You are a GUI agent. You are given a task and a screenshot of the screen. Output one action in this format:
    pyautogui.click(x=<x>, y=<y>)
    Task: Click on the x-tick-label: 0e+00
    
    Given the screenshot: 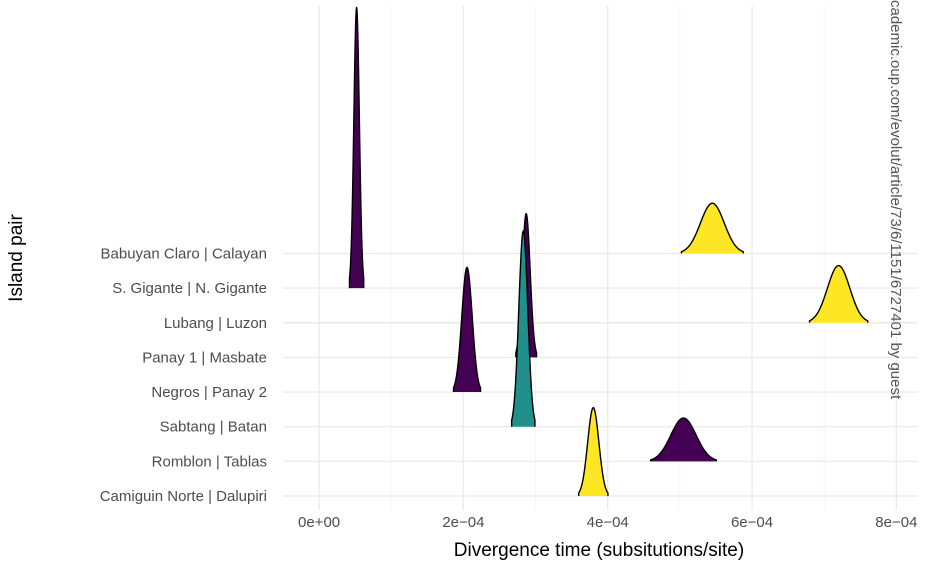 What is the action you would take?
    pyautogui.click(x=319, y=522)
    